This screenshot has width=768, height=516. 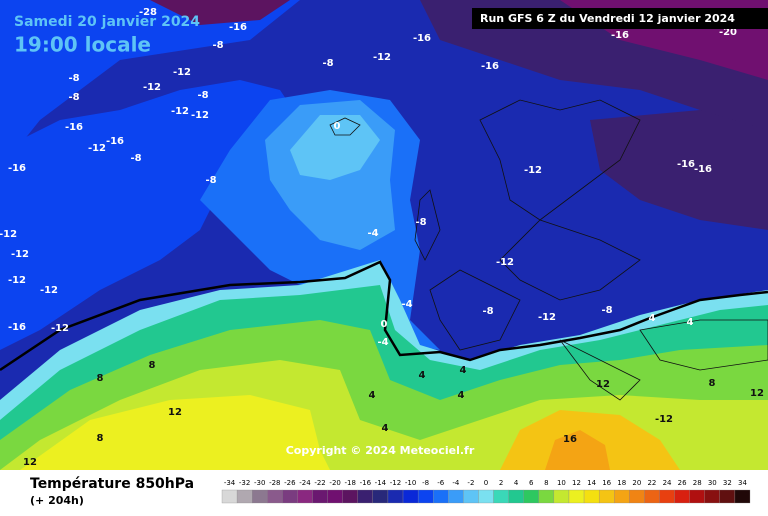 What do you see at coordinates (607, 18) in the screenshot?
I see `run-info: Run GFS 6 Z du Vendredi 12 janvier 2024` at bounding box center [607, 18].